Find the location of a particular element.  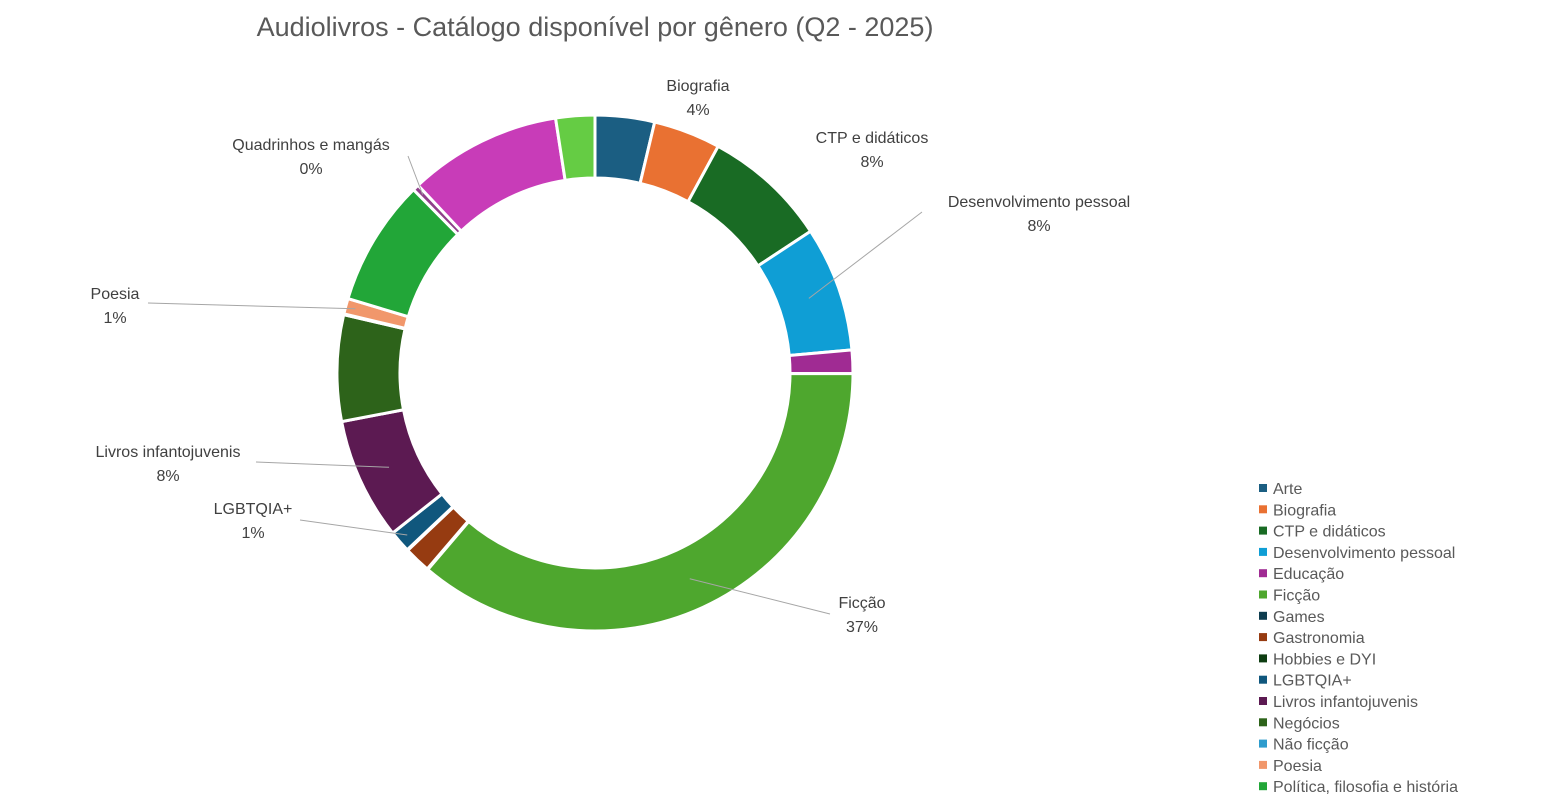

data-label-value-quadrinhos-e-mangas: 0% is located at coordinates (310, 169).